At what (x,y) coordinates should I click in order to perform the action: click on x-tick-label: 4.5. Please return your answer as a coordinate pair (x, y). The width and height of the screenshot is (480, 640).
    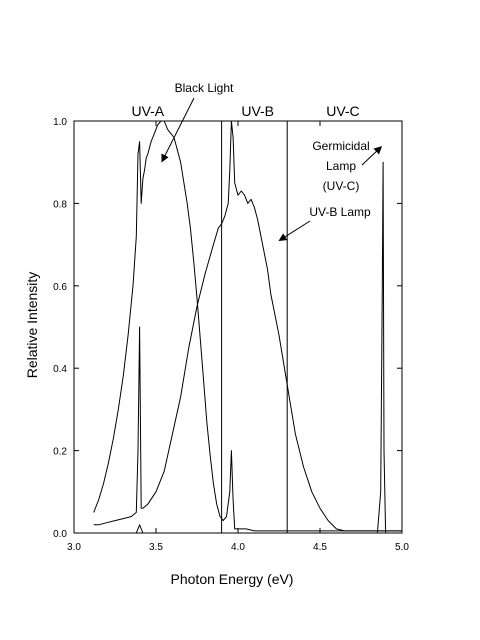
    Looking at the image, I should click on (320, 547).